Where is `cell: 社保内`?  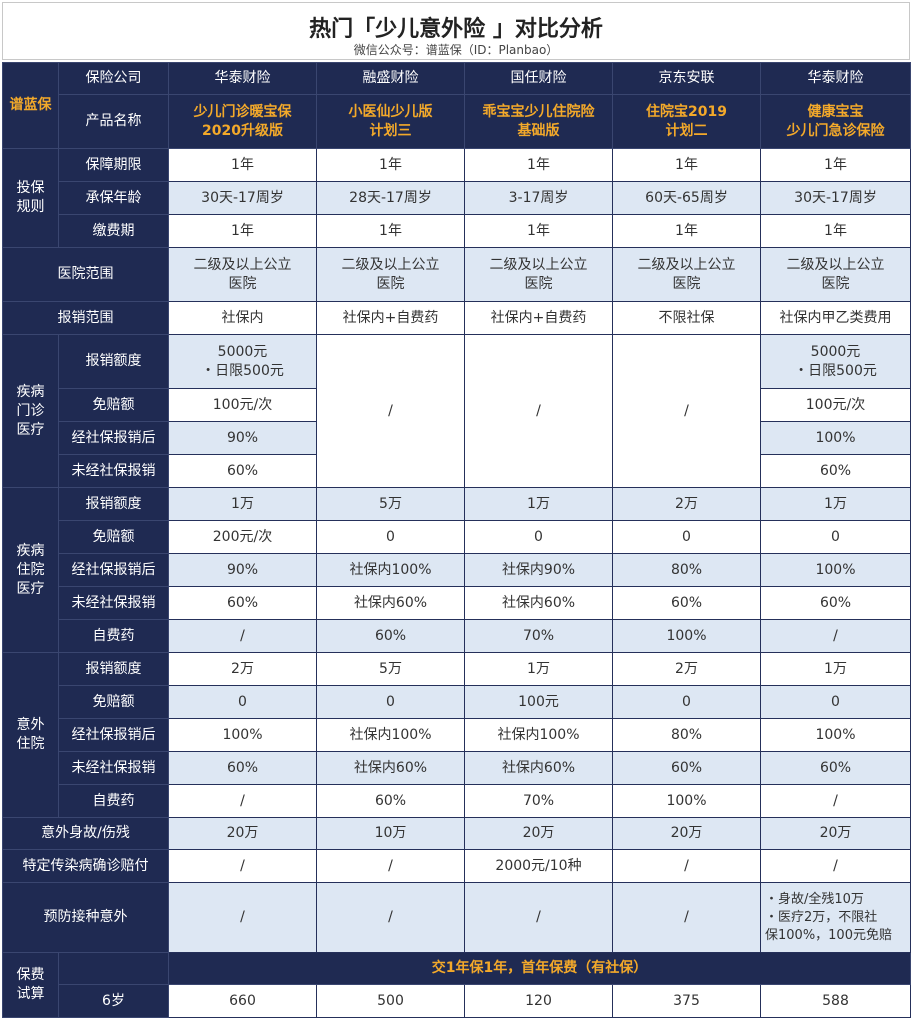 cell: 社保内 is located at coordinates (242, 318).